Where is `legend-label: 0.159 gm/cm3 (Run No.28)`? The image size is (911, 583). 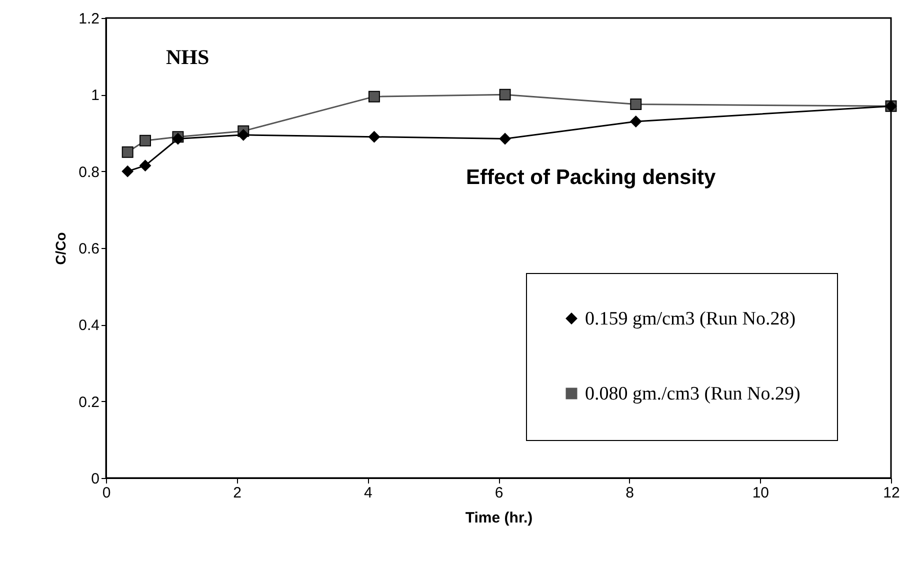
legend-label: 0.159 gm/cm3 (Run No.28) is located at coordinates (690, 319).